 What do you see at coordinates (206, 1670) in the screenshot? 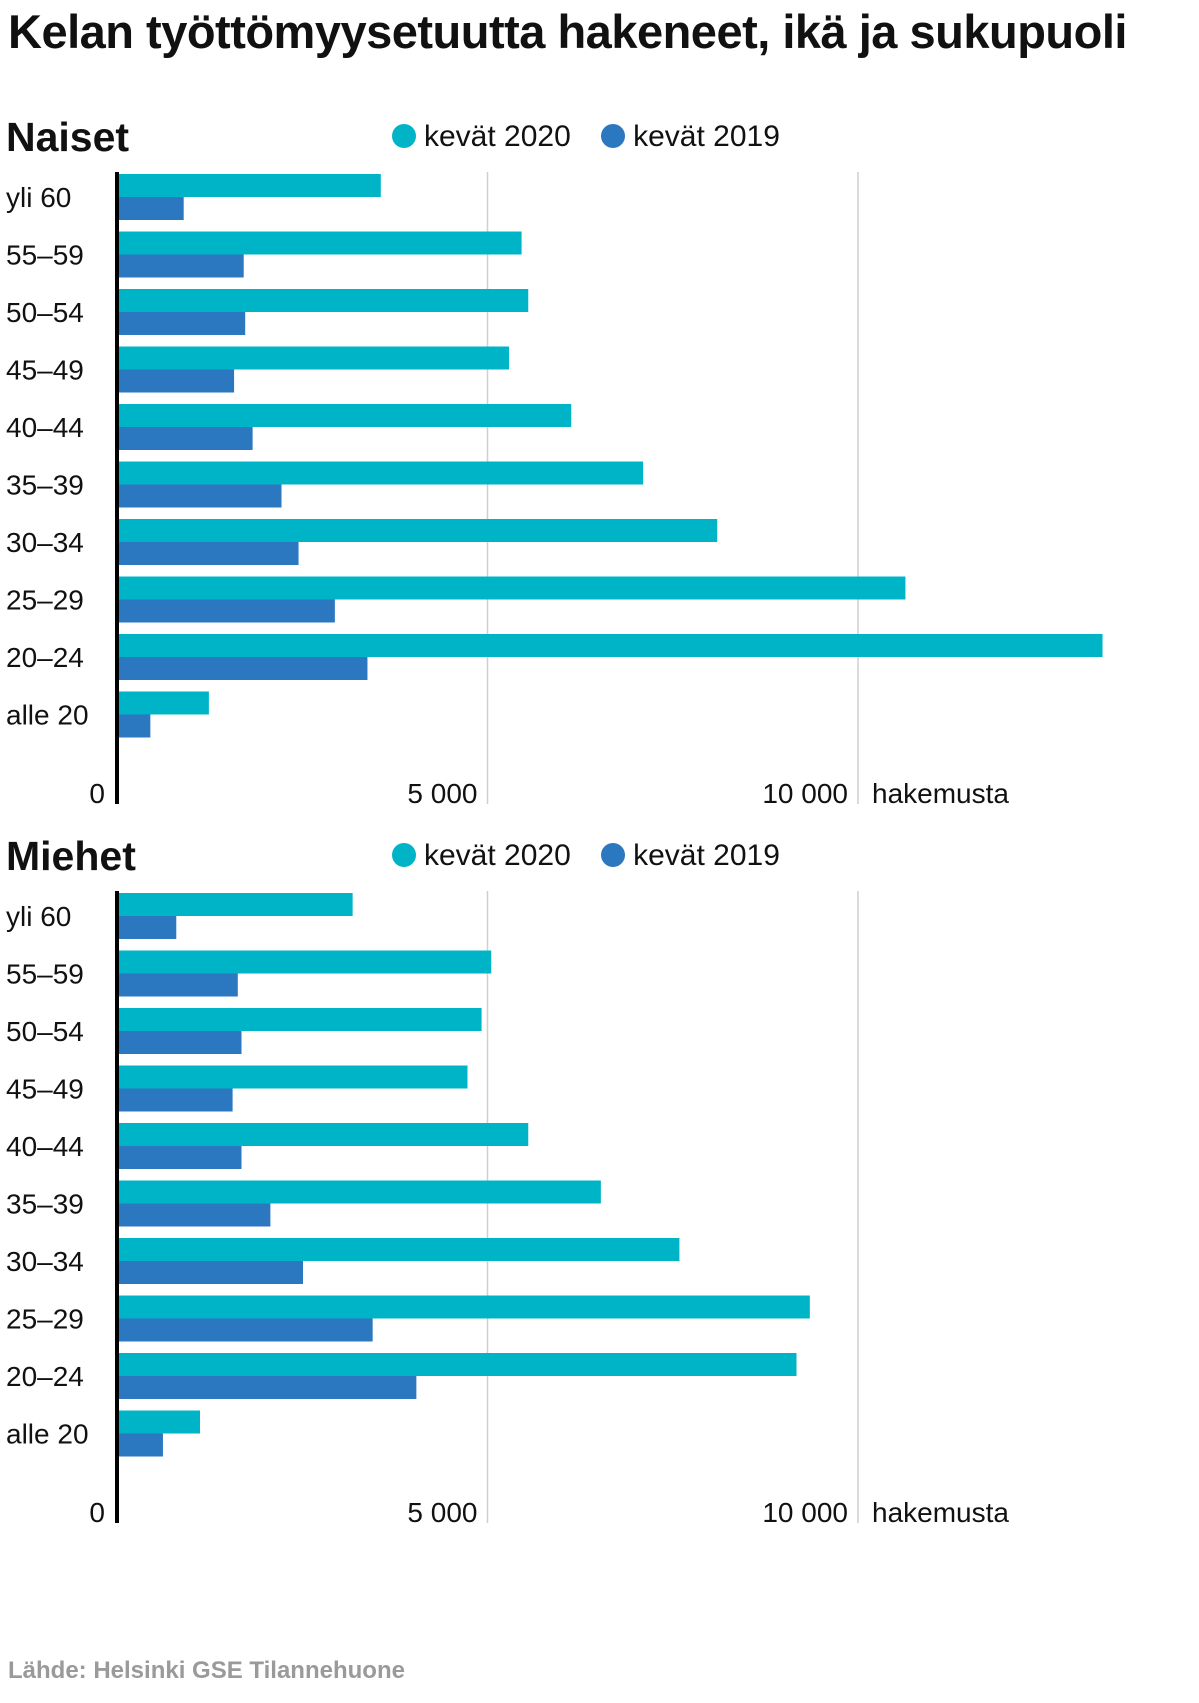
I see `source-note: Lähde: Helsinki GSE Tilannehuone` at bounding box center [206, 1670].